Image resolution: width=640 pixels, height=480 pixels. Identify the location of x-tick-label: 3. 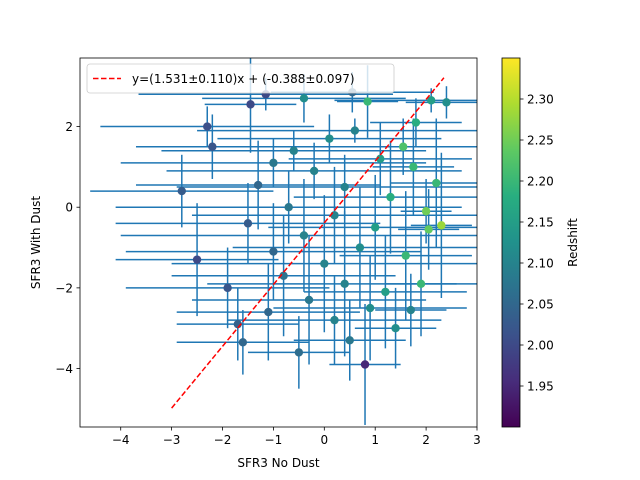
(477, 440).